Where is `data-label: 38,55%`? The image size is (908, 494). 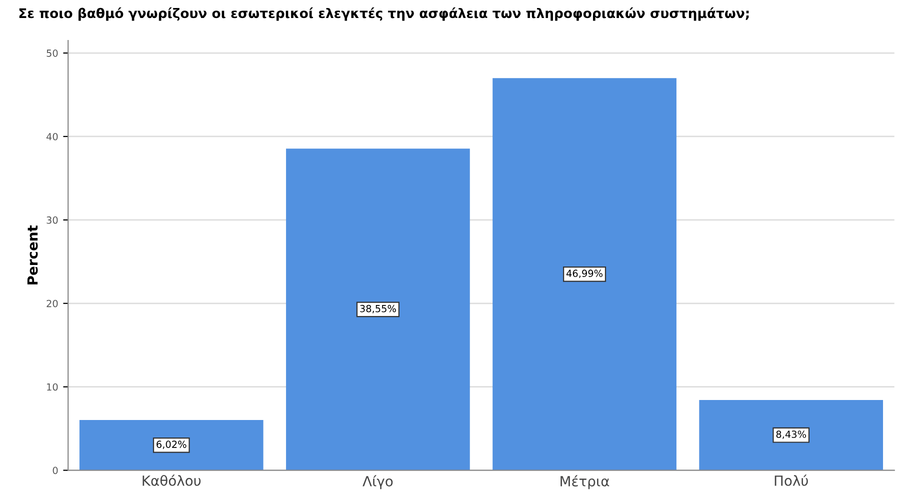
data-label: 38,55% is located at coordinates (378, 309).